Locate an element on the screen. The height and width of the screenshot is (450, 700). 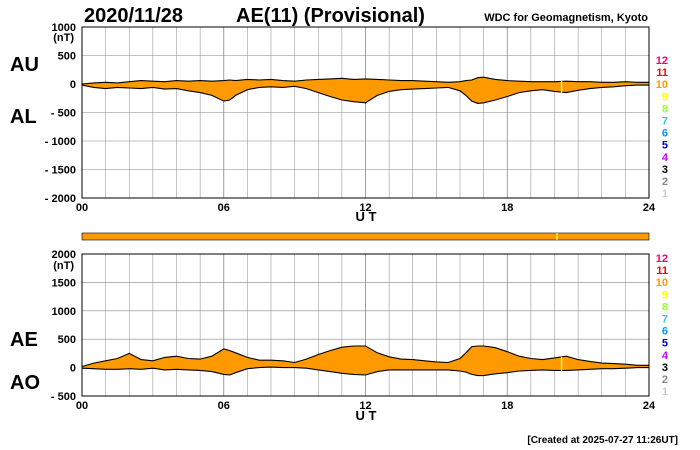
ae-ao-ytick-label: 2000 is located at coordinates (64, 255).